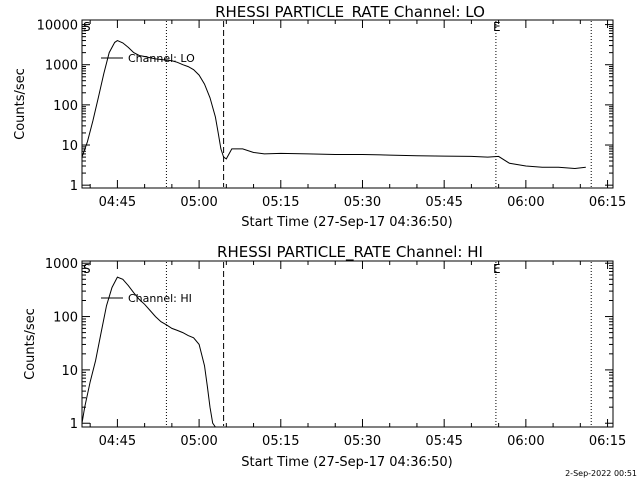  What do you see at coordinates (161, 58) in the screenshot?
I see `legend-entry: Channel: LO` at bounding box center [161, 58].